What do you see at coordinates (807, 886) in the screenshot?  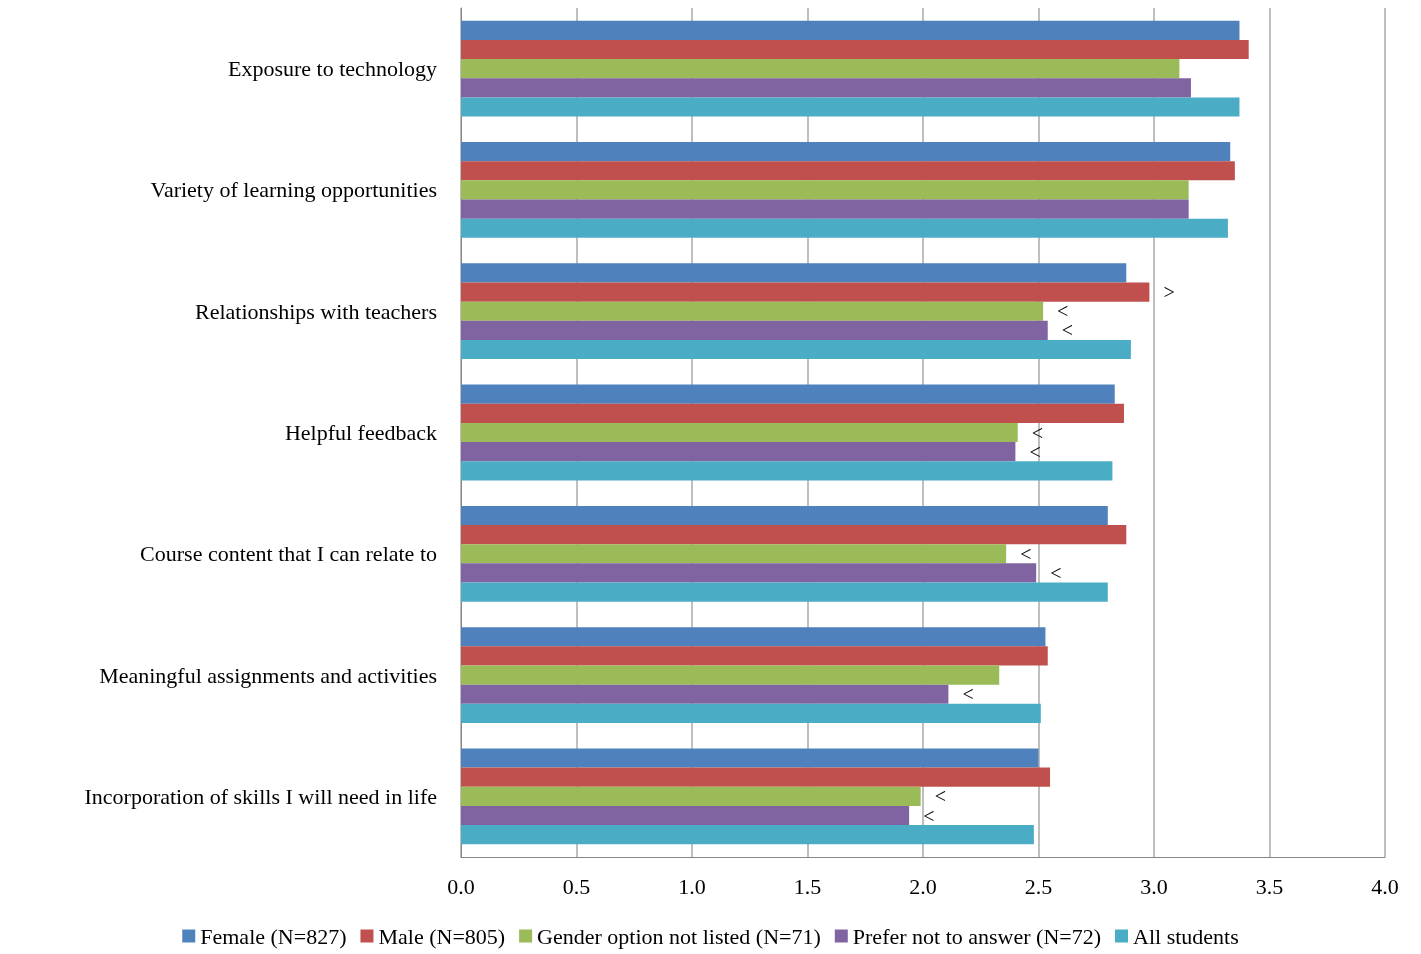 I see `x-tick-label: 1.5` at bounding box center [807, 886].